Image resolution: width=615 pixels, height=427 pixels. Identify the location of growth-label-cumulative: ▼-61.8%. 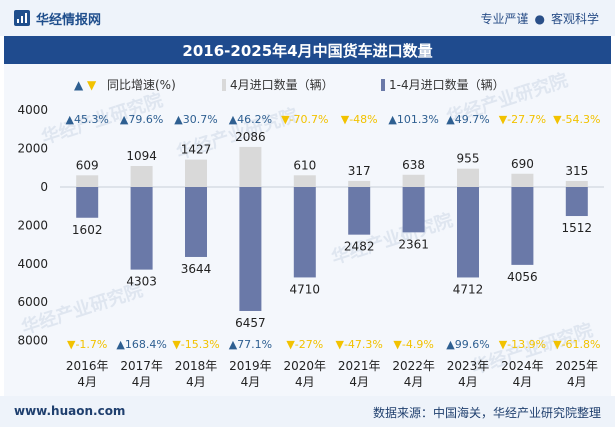
(576, 344).